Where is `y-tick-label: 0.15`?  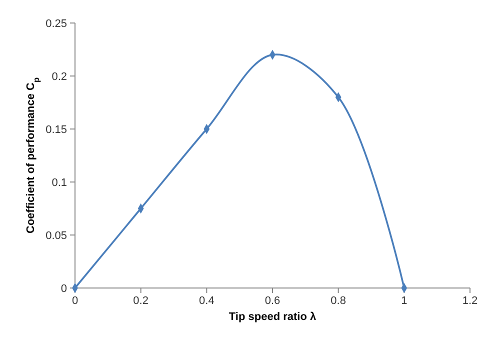
y-tick-label: 0.15 is located at coordinates (56, 130).